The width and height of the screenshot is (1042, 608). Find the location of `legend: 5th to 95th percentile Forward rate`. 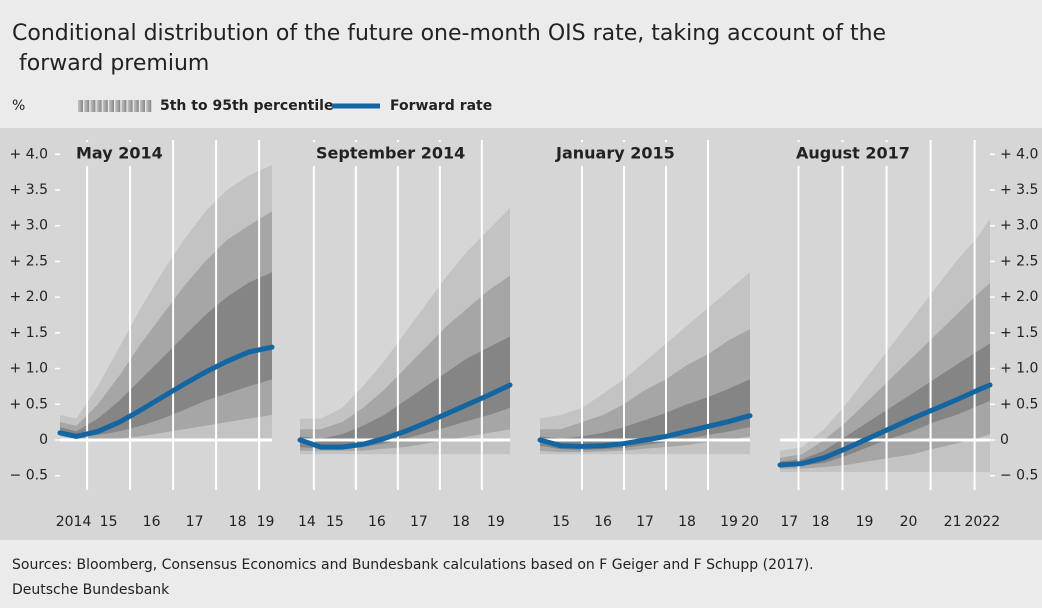

legend: 5th to 95th percentile Forward rate is located at coordinates (285, 106).